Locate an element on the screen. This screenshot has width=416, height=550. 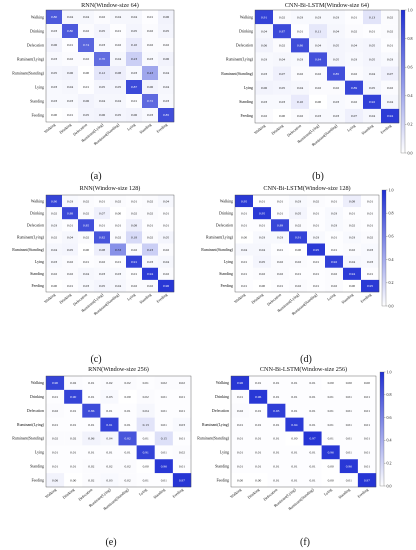
cell-value: 0.87 is located at coordinates (282, 31).